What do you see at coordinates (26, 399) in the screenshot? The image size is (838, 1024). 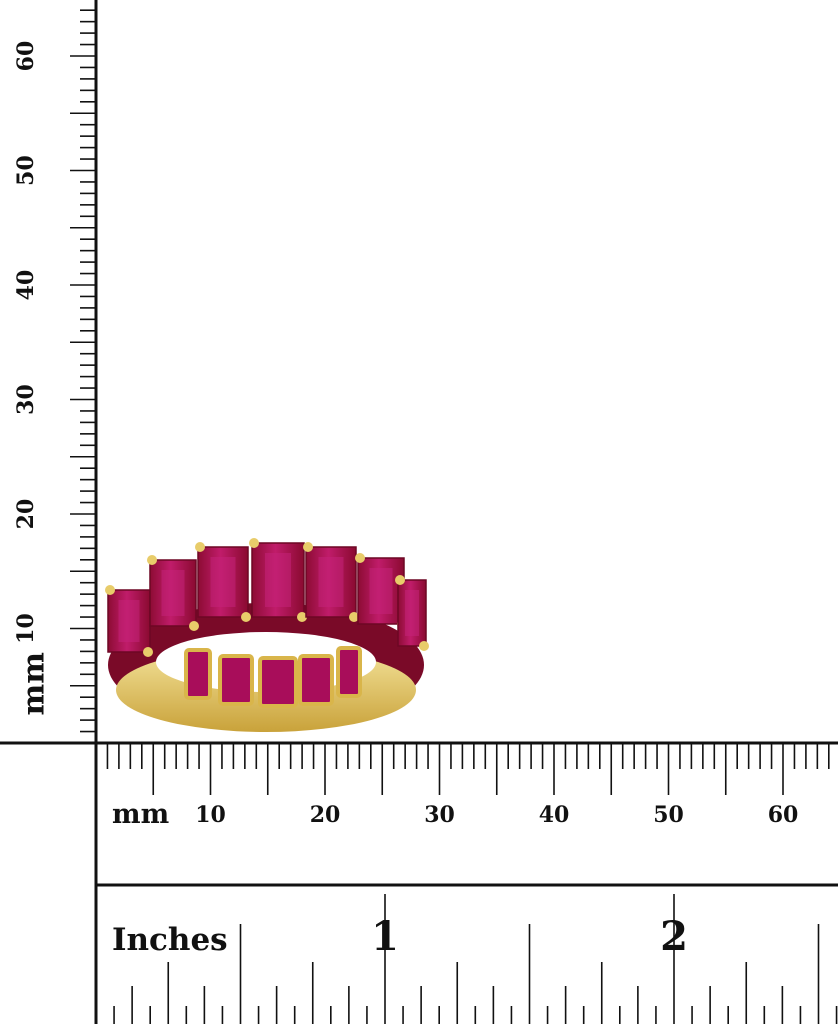 I see `vertical-mm-label: 30` at bounding box center [26, 399].